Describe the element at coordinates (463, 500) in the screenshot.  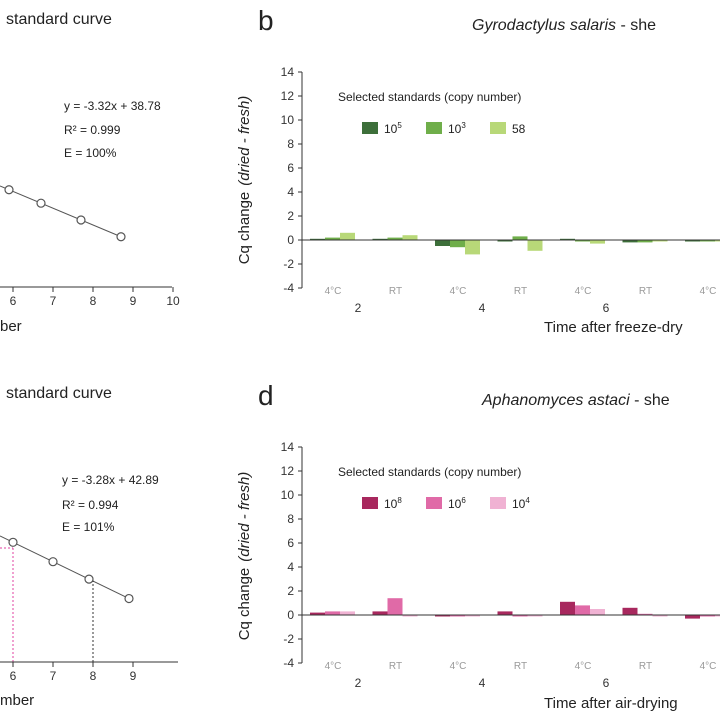
I see `legend-label-sup: 6` at that location.